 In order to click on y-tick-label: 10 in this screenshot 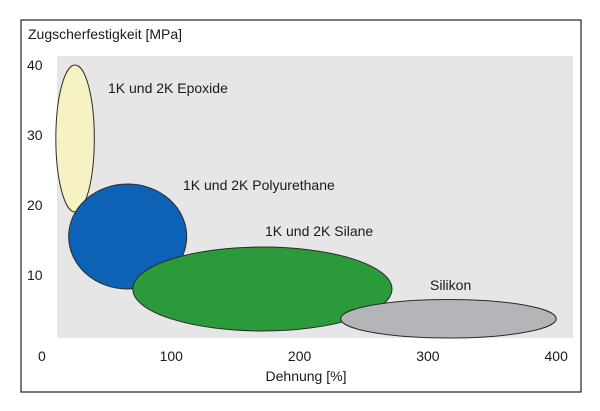, I will do `click(35, 275)`.